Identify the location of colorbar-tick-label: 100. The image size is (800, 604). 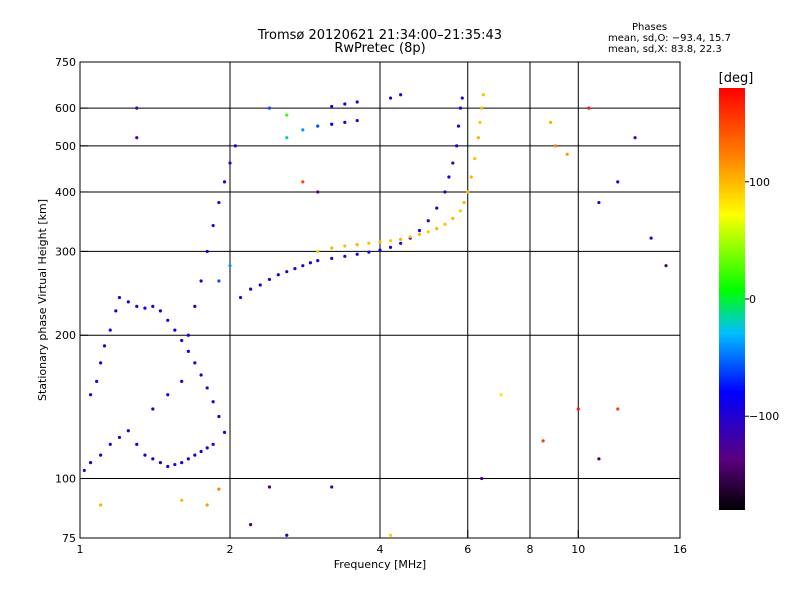
(759, 182).